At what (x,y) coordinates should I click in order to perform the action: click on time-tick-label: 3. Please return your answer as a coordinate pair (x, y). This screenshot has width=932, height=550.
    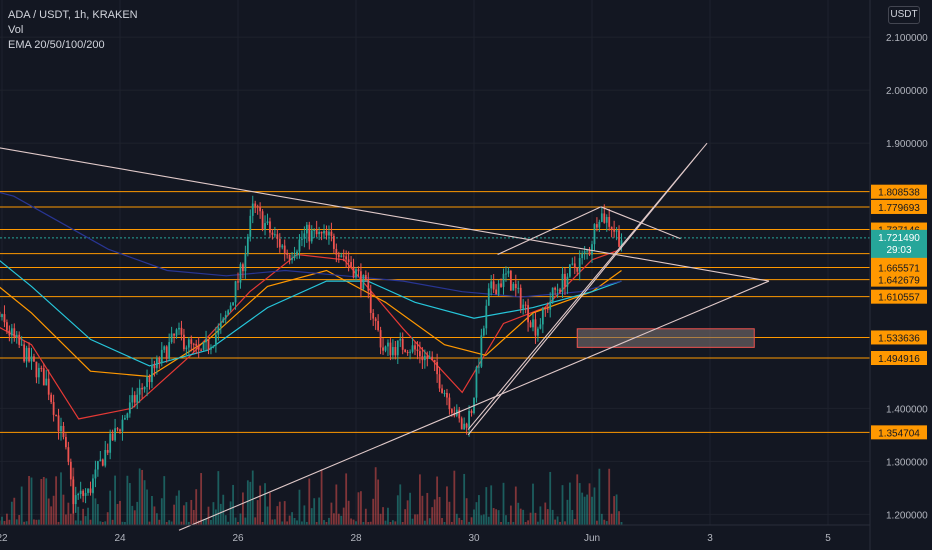
    Looking at the image, I should click on (710, 538).